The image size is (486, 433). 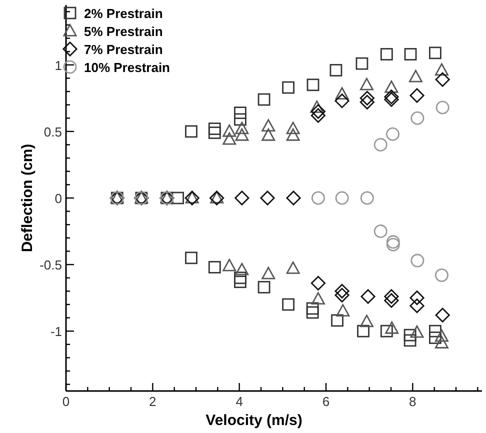 I want to click on legend-label: 2% Prestrain, so click(x=123, y=13).